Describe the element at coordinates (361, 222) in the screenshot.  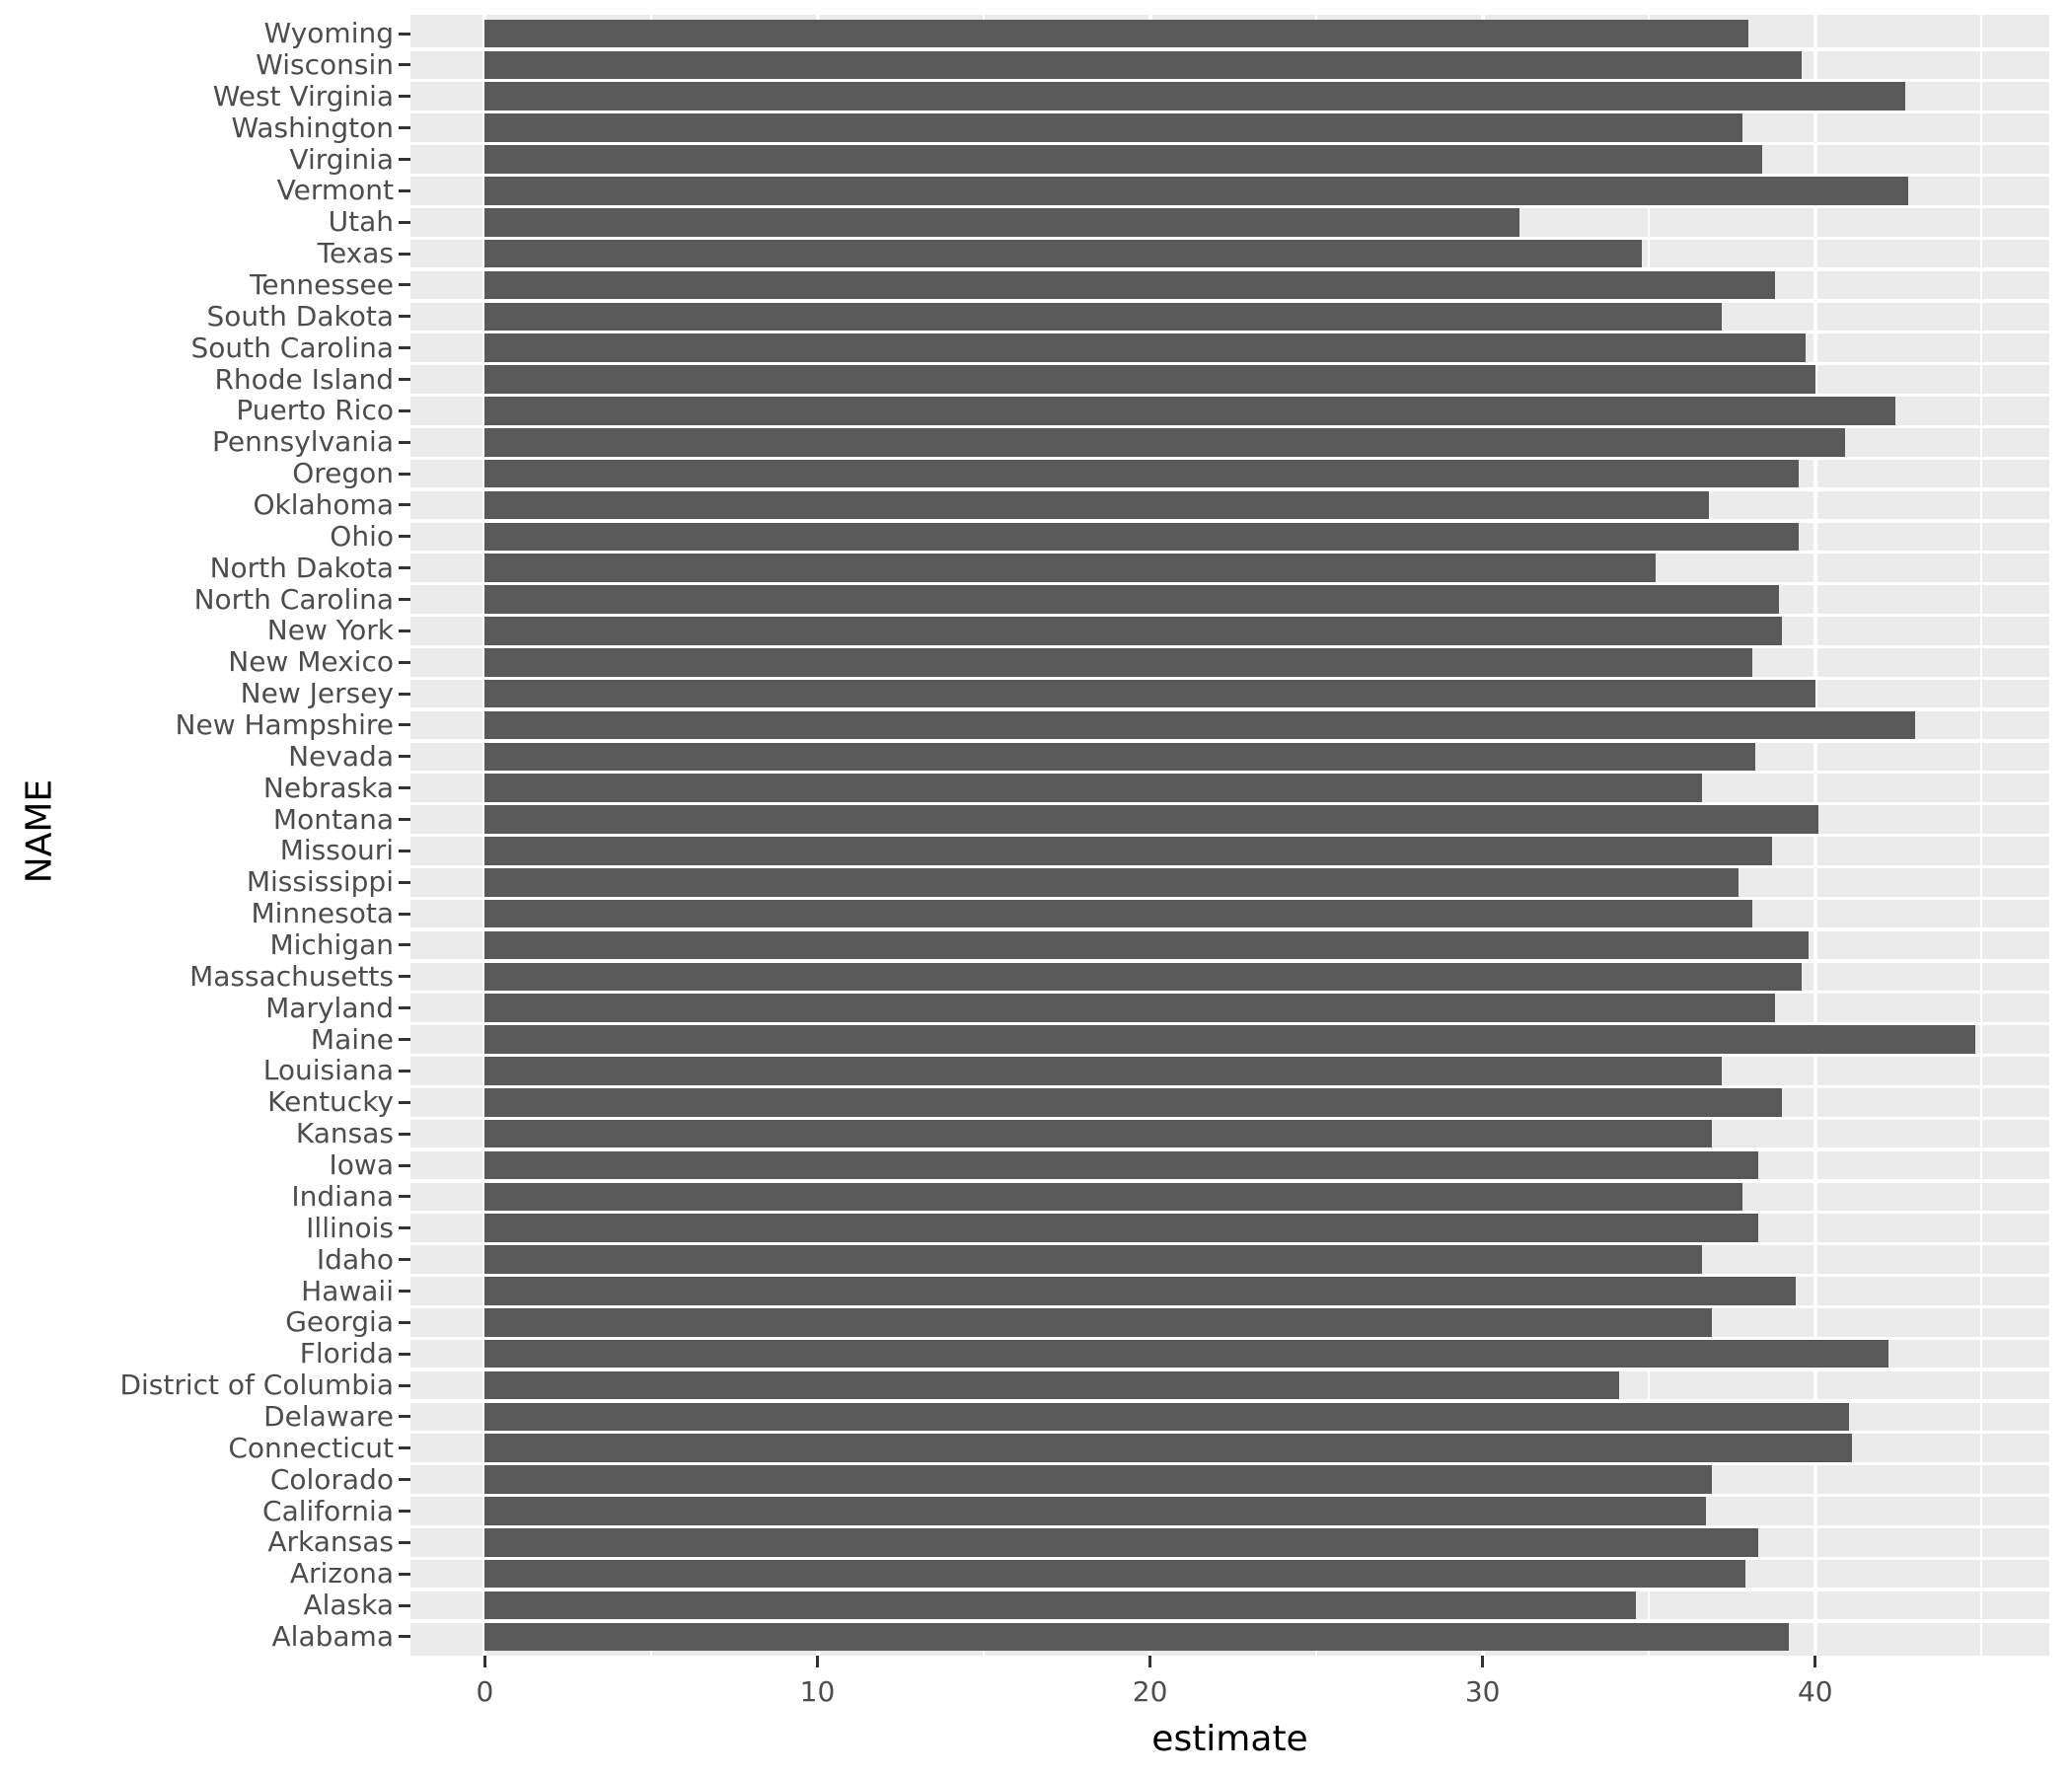
I see `y-axis-label: Utah` at that location.